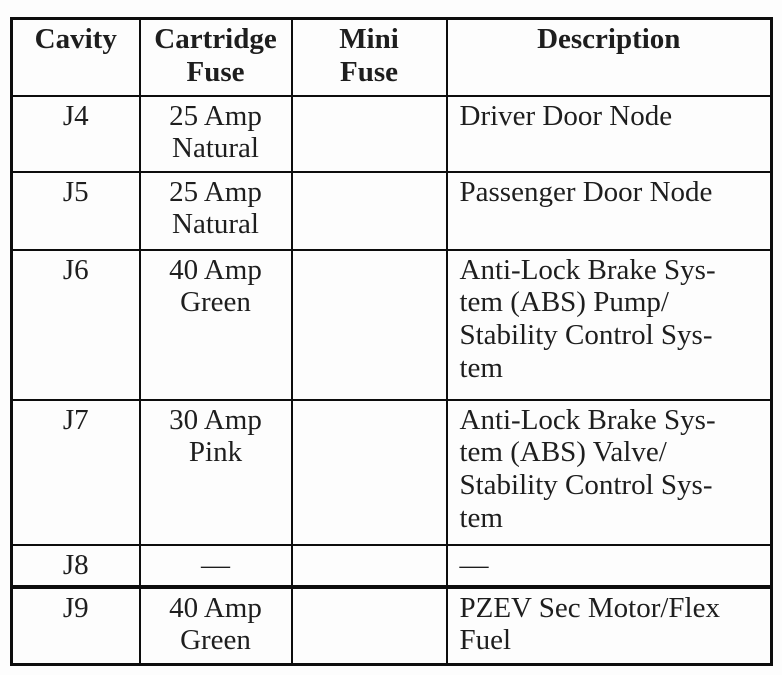  What do you see at coordinates (609, 565) in the screenshot?
I see `cell-description: —` at bounding box center [609, 565].